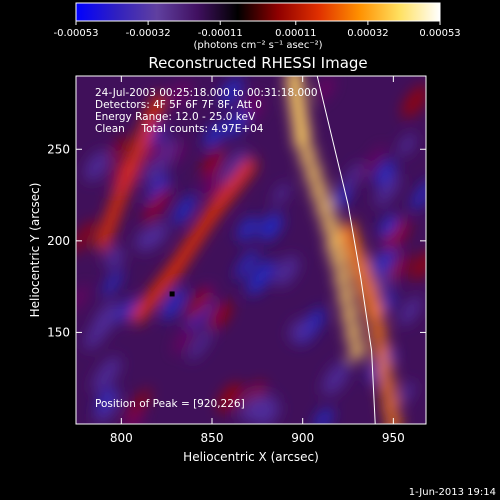 This screenshot has height=500, width=500. What do you see at coordinates (76, 33) in the screenshot?
I see `colorbar-tick-label: -0.00053` at bounding box center [76, 33].